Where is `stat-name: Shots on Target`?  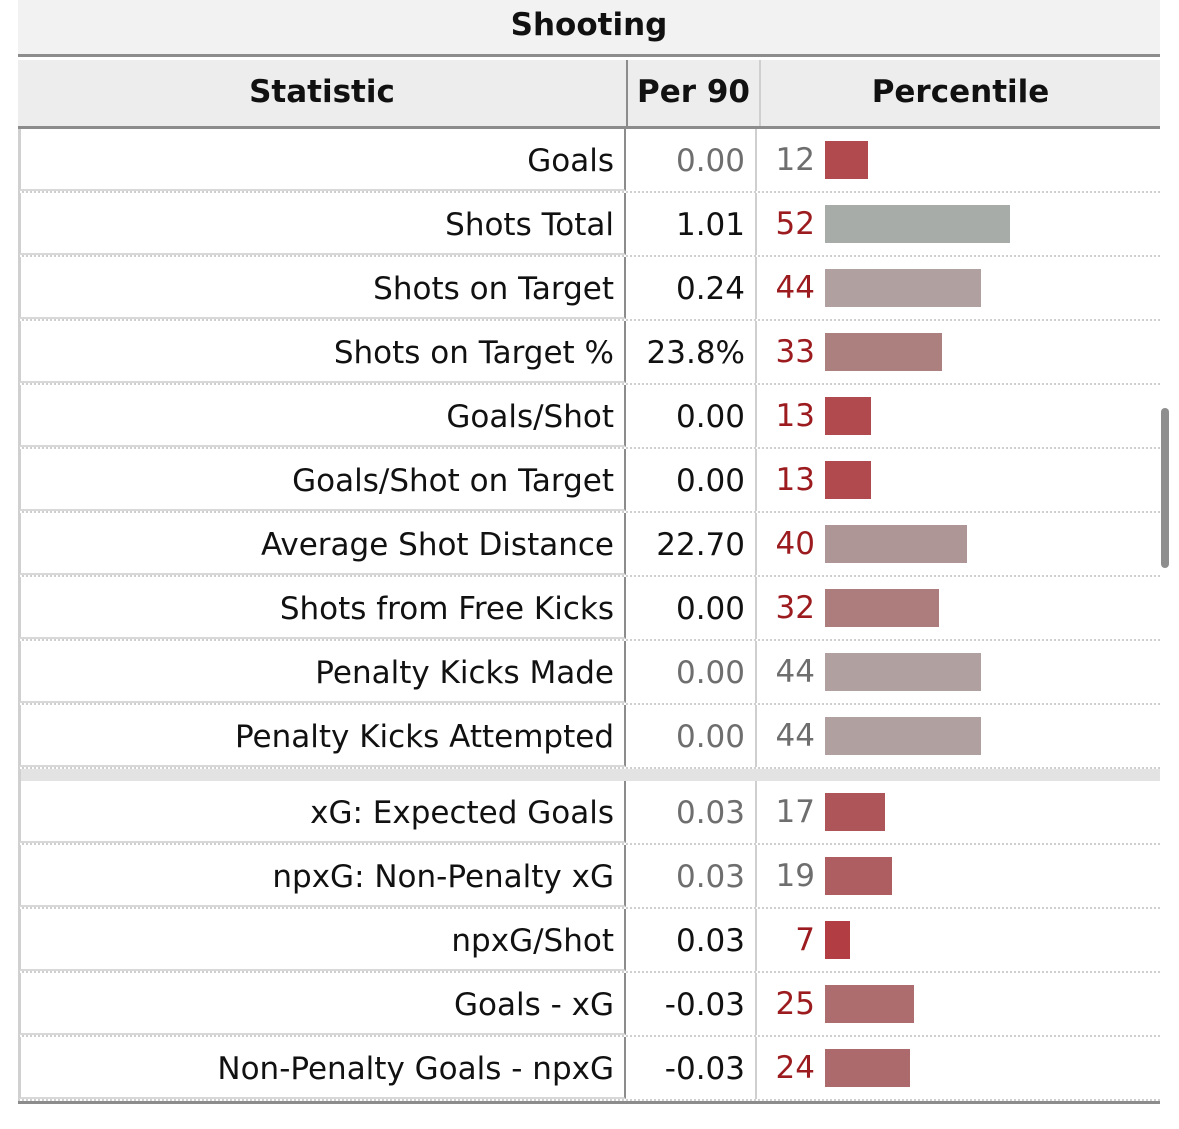 stat-name: Shots on Target is located at coordinates (322, 288).